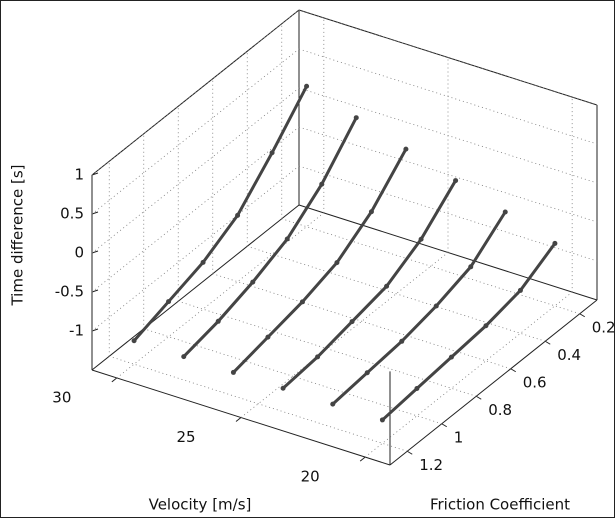 The image size is (615, 522). Describe the element at coordinates (72, 214) in the screenshot. I see `z-tick-label: 0.5` at that location.